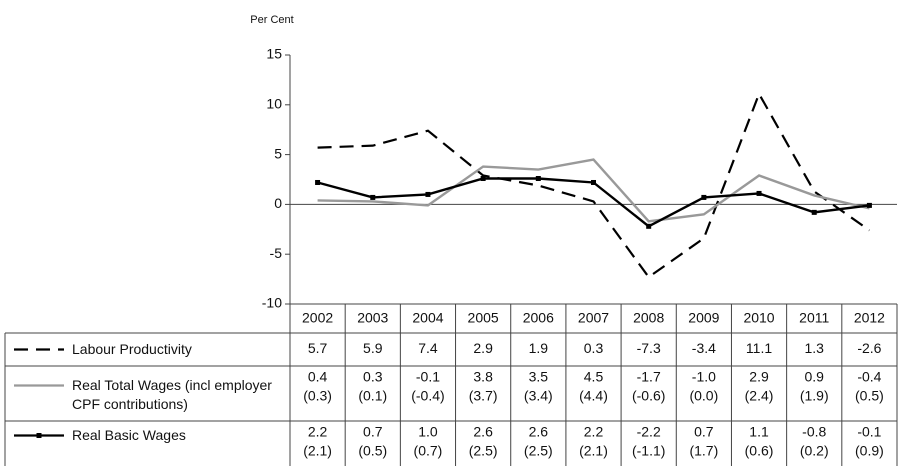 The height and width of the screenshot is (466, 899). What do you see at coordinates (593, 318) in the screenshot?
I see `x-tick-label: 2007` at bounding box center [593, 318].